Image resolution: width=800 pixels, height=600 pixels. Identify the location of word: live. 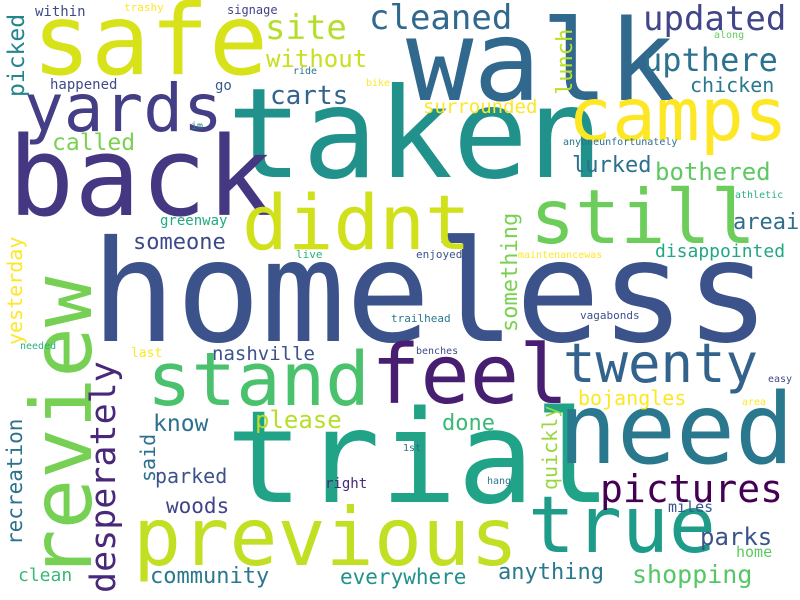
(309, 254).